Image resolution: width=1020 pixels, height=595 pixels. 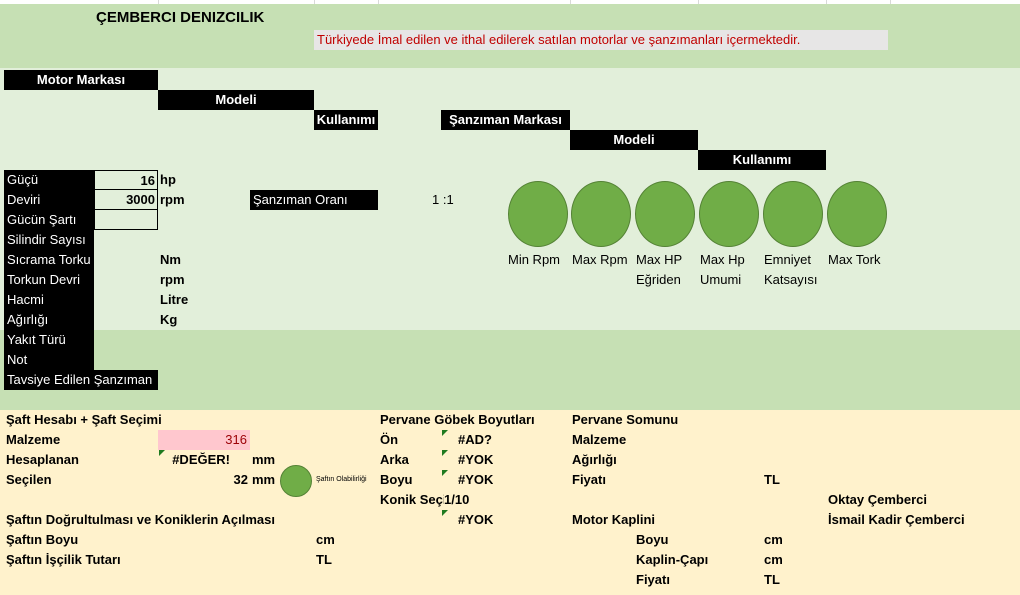 I want to click on hub-taper-value: 1/10, so click(x=457, y=499).